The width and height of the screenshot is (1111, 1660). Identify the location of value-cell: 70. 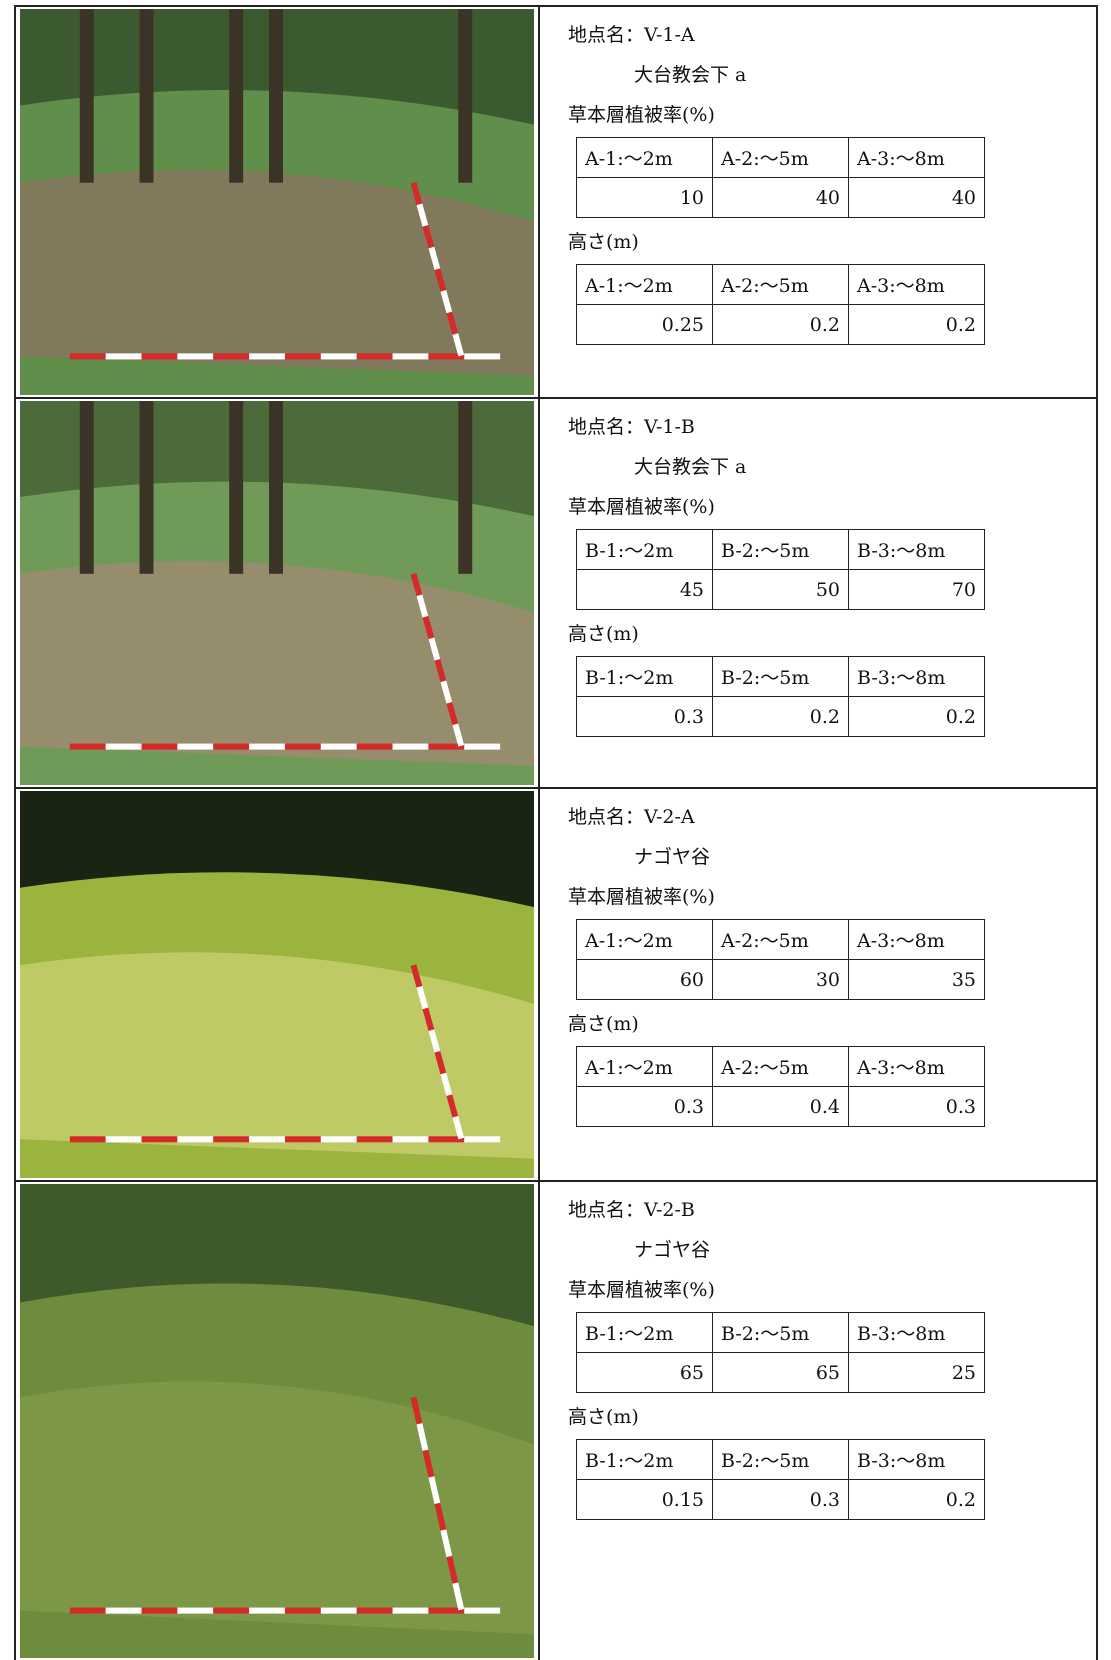
(916, 589).